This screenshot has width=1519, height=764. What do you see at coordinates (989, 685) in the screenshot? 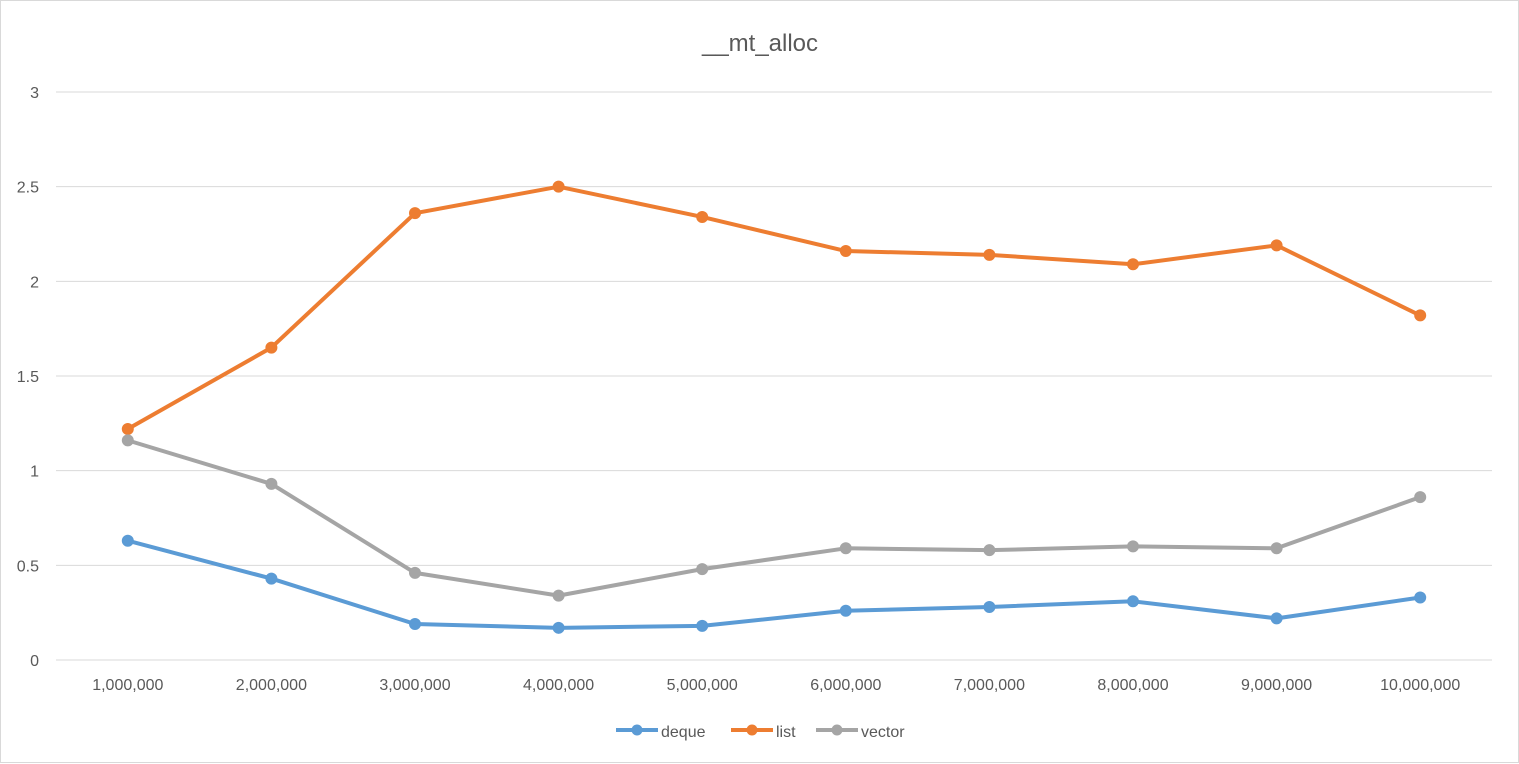
I see `x-tick-label: 7,000,000` at bounding box center [989, 685].